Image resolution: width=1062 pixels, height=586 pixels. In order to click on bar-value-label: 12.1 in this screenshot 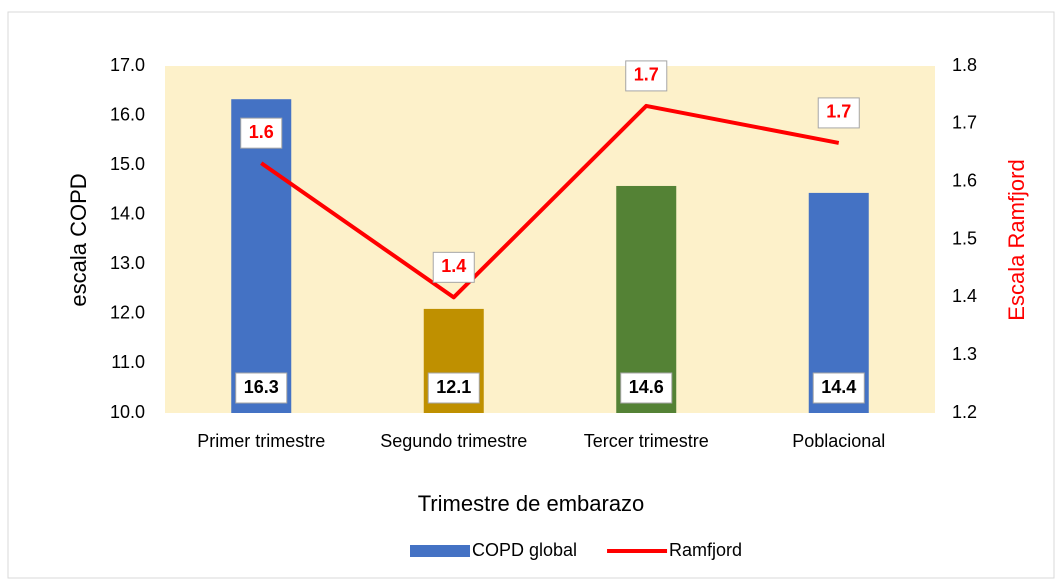, I will do `click(453, 387)`.